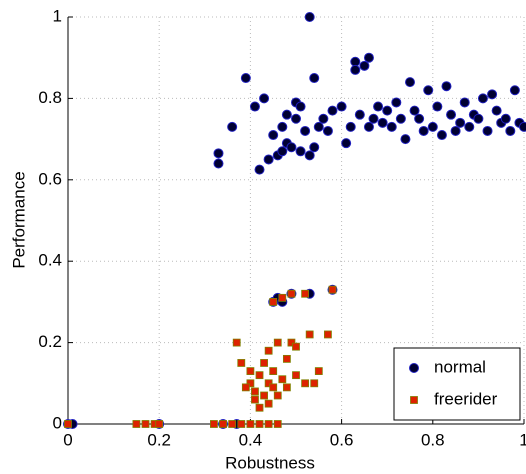 The height and width of the screenshot is (474, 526). What do you see at coordinates (57, 422) in the screenshot?
I see `y-tick-label: 0` at bounding box center [57, 422].